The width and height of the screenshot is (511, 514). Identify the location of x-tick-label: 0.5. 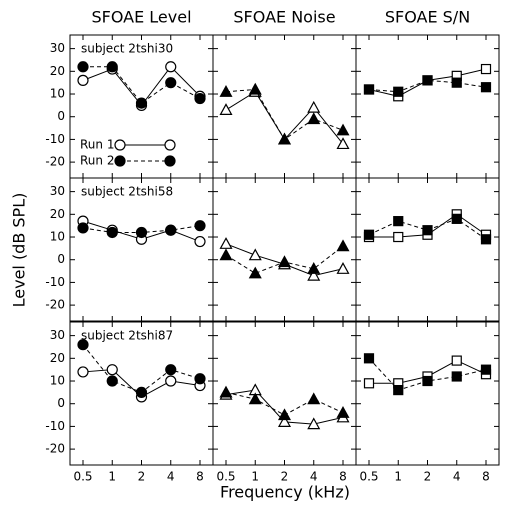
(82, 477).